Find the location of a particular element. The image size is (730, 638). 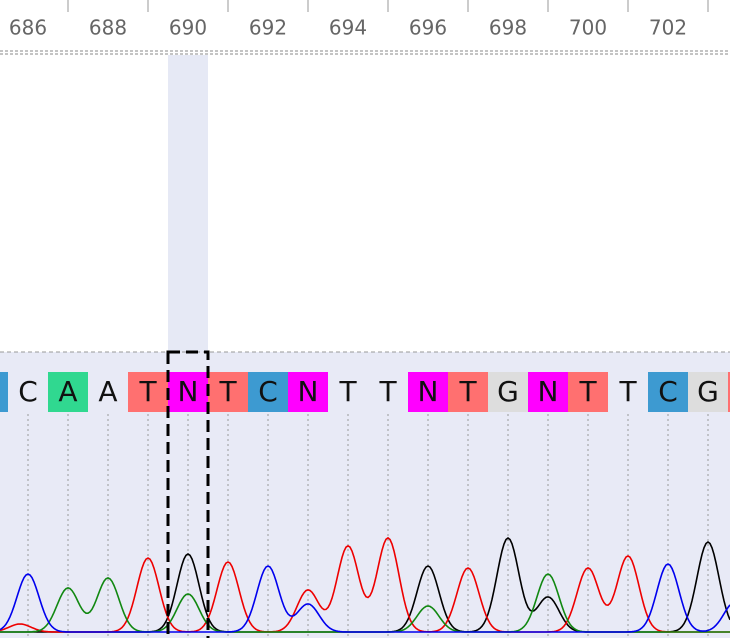

selection-box is located at coordinates (188, 494).